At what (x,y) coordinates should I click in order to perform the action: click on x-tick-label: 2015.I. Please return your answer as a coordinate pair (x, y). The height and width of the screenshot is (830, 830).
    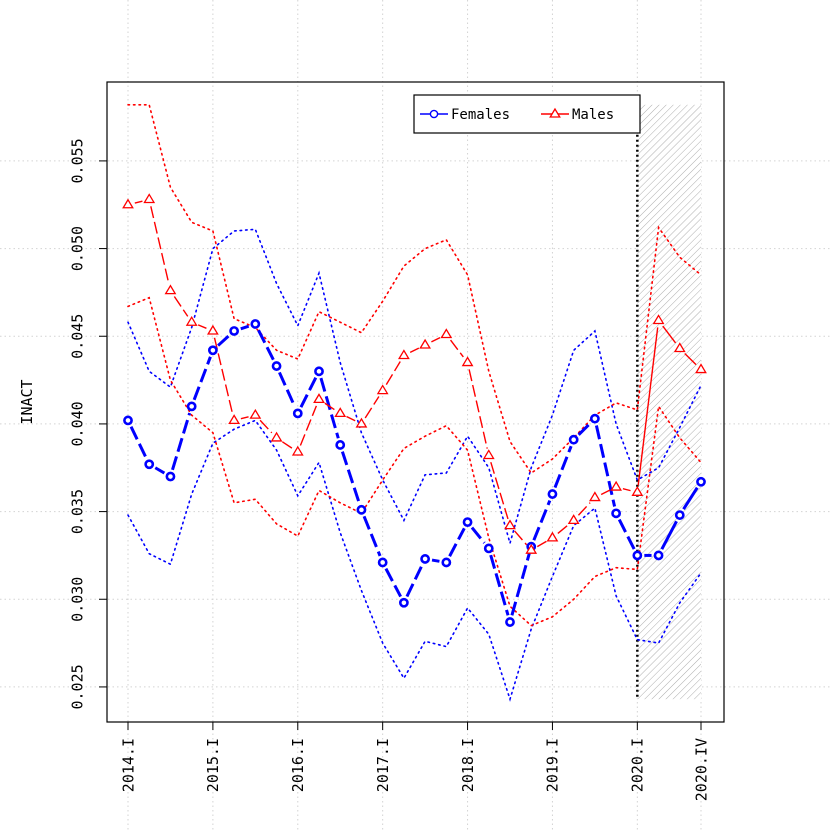
    Looking at the image, I should click on (213, 765).